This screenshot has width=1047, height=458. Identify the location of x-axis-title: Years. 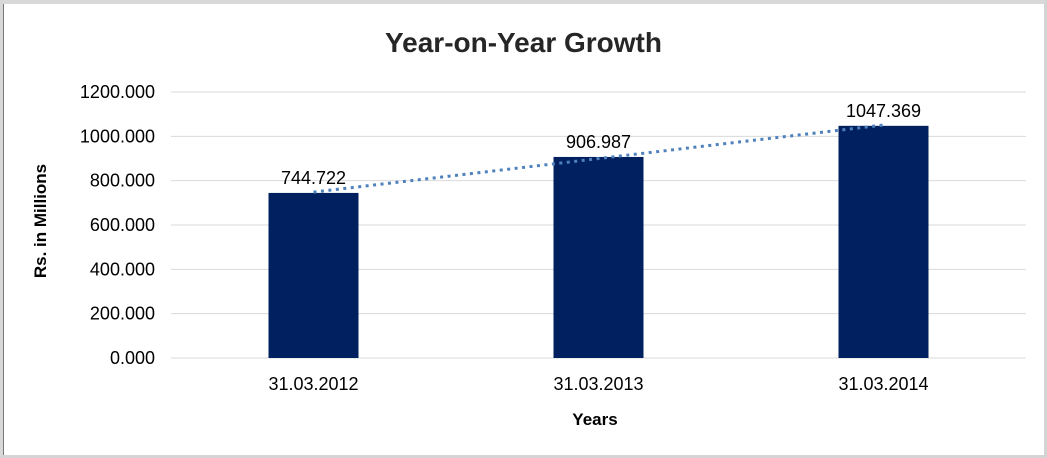
(595, 419).